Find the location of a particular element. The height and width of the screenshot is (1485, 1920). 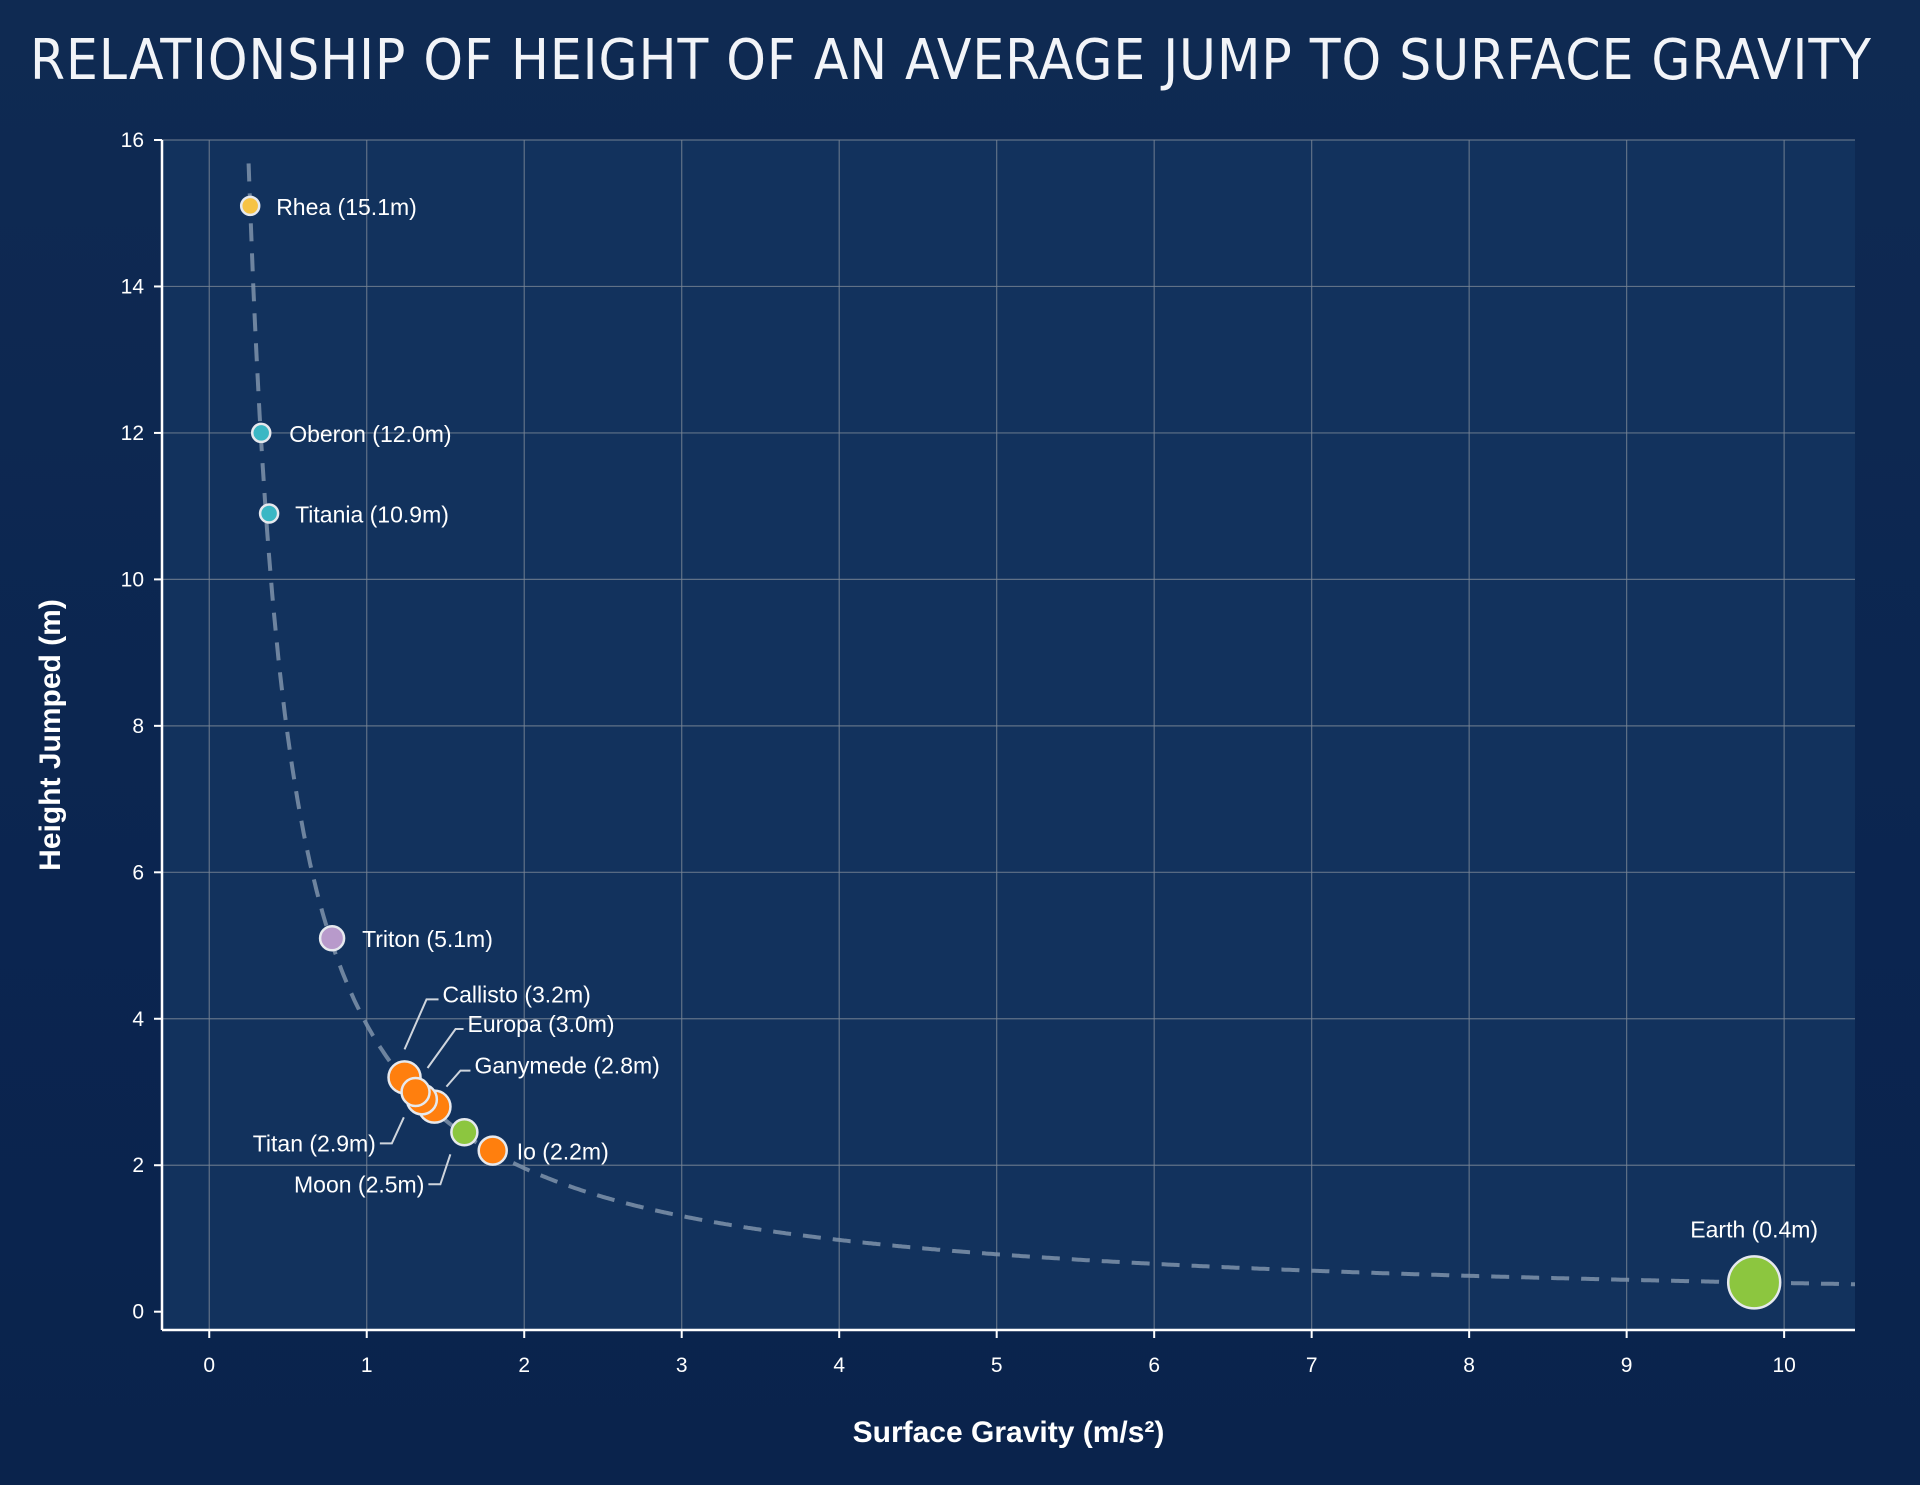

leader-moon is located at coordinates (440, 1169).